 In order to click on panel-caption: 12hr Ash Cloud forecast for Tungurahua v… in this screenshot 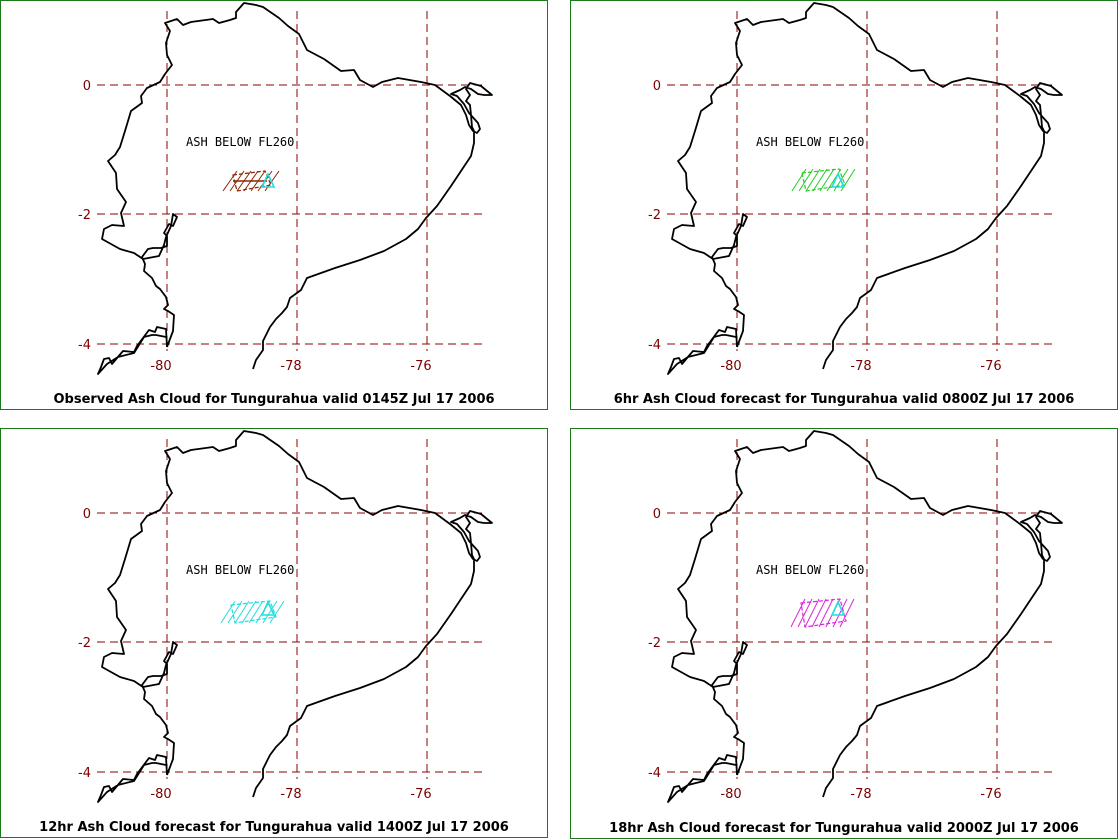, I will do `click(274, 827)`.